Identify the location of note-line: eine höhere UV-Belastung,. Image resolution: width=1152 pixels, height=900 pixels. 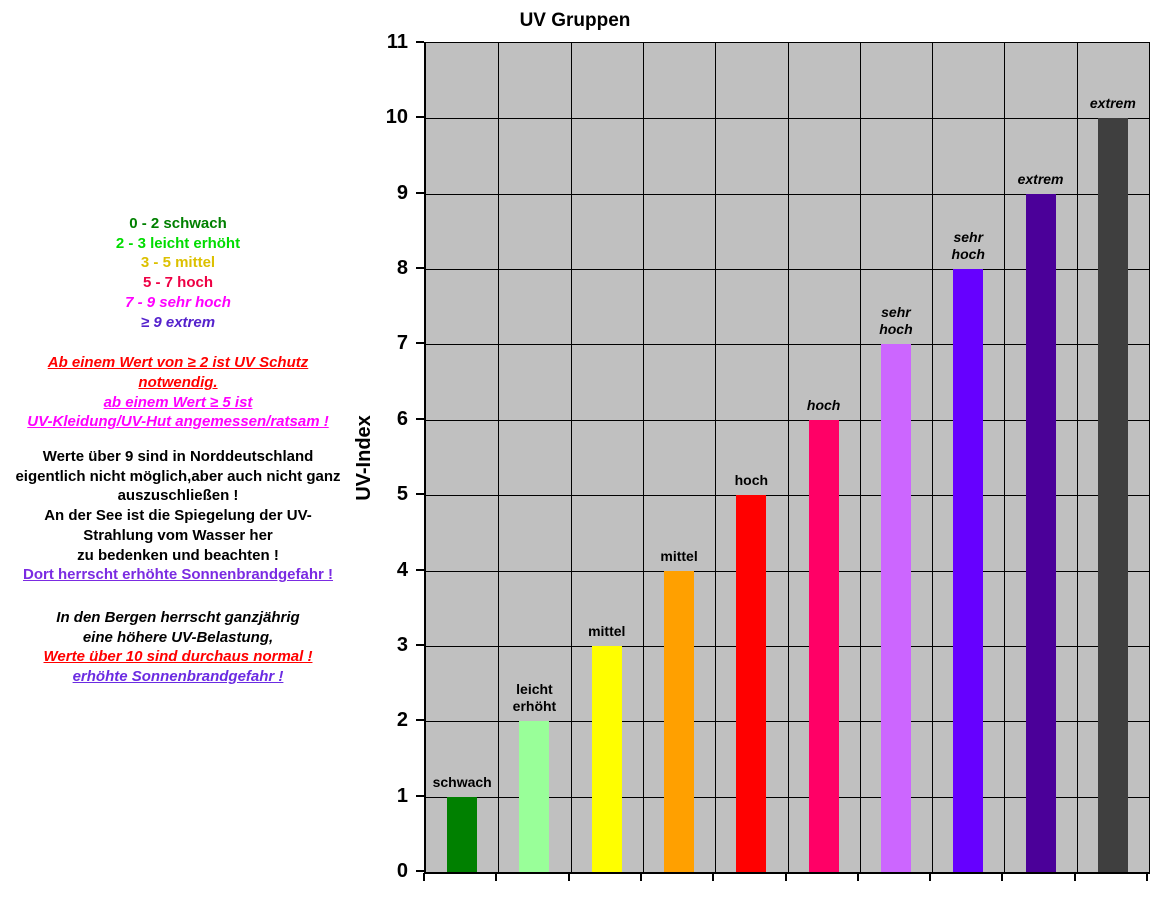
(178, 637).